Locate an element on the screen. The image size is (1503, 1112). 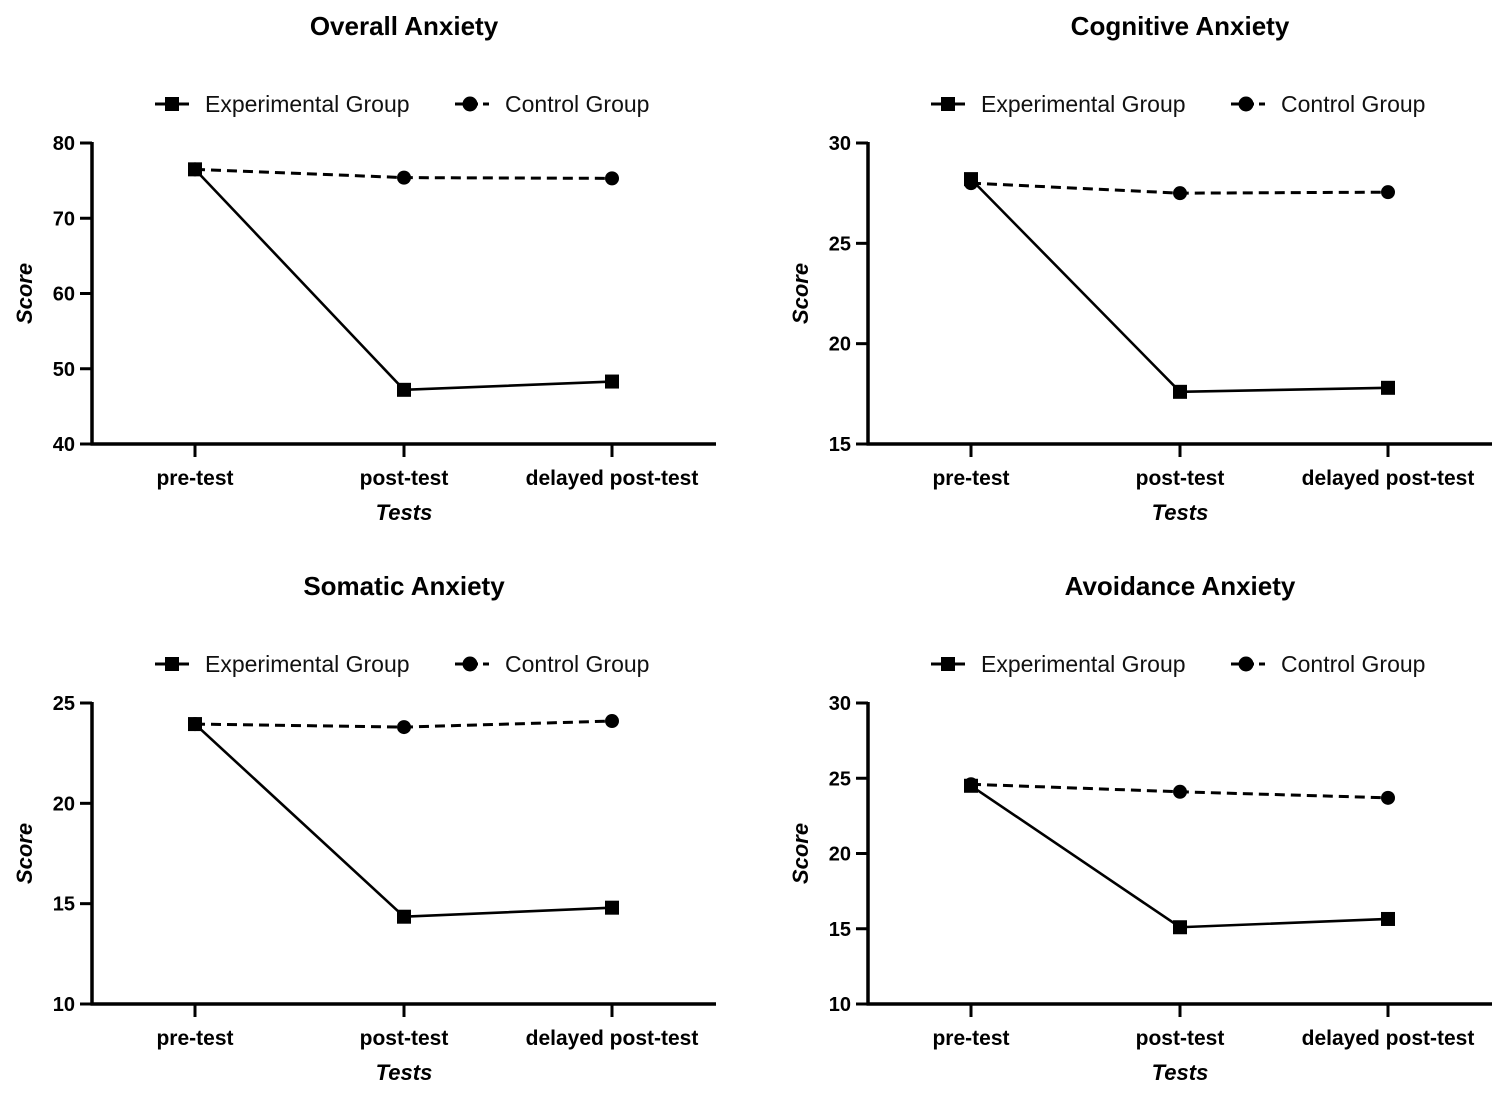
chart-title: Overall Anxiety is located at coordinates (404, 26).